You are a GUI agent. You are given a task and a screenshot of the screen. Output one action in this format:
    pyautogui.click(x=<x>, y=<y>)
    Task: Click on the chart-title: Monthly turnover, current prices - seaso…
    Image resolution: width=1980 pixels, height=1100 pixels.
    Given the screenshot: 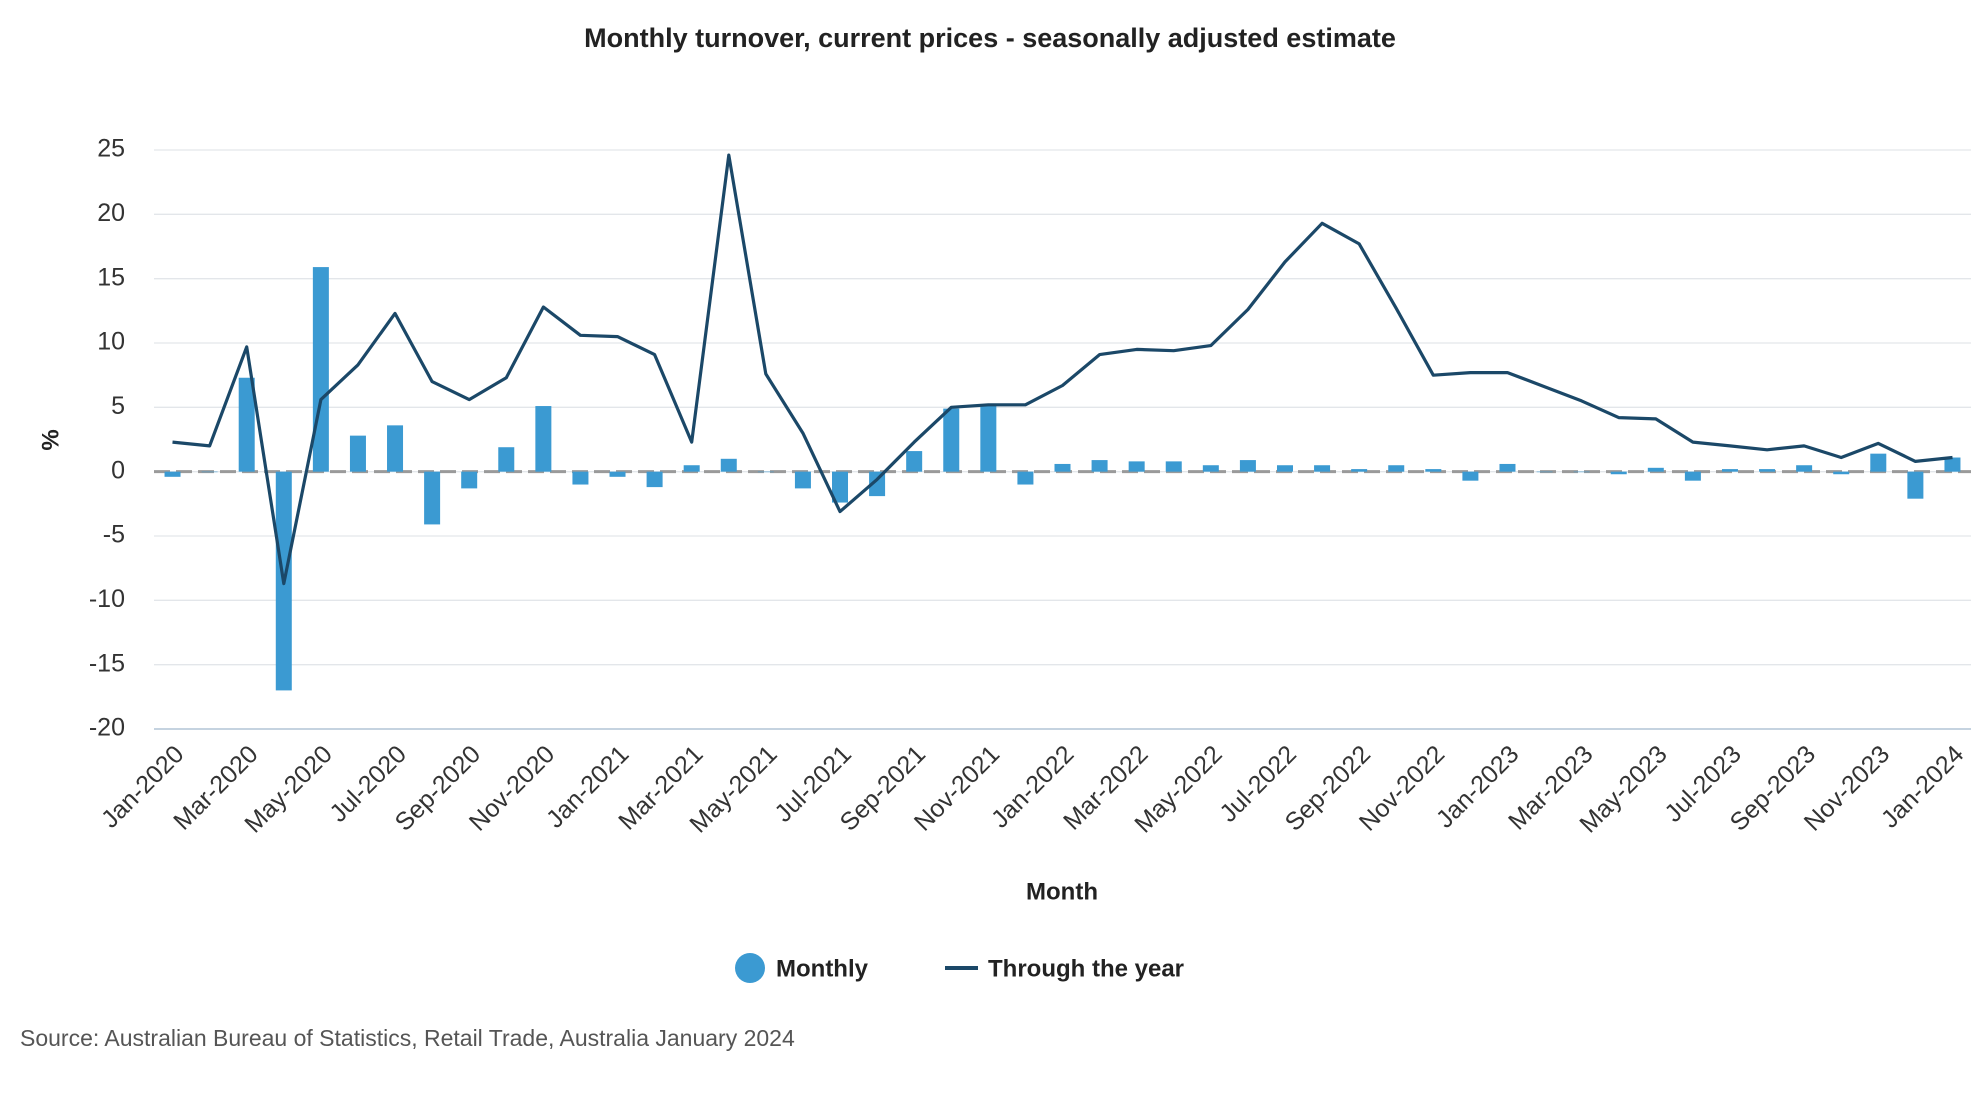 What is the action you would take?
    pyautogui.click(x=990, y=38)
    